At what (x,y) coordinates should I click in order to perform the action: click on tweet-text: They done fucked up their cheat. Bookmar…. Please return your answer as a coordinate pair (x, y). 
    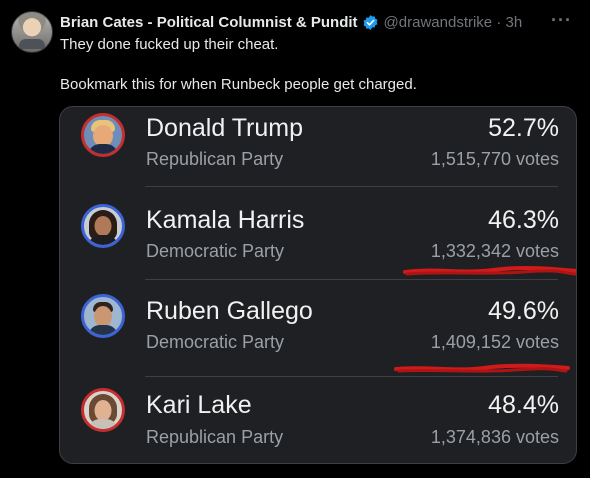
    Looking at the image, I should click on (238, 64).